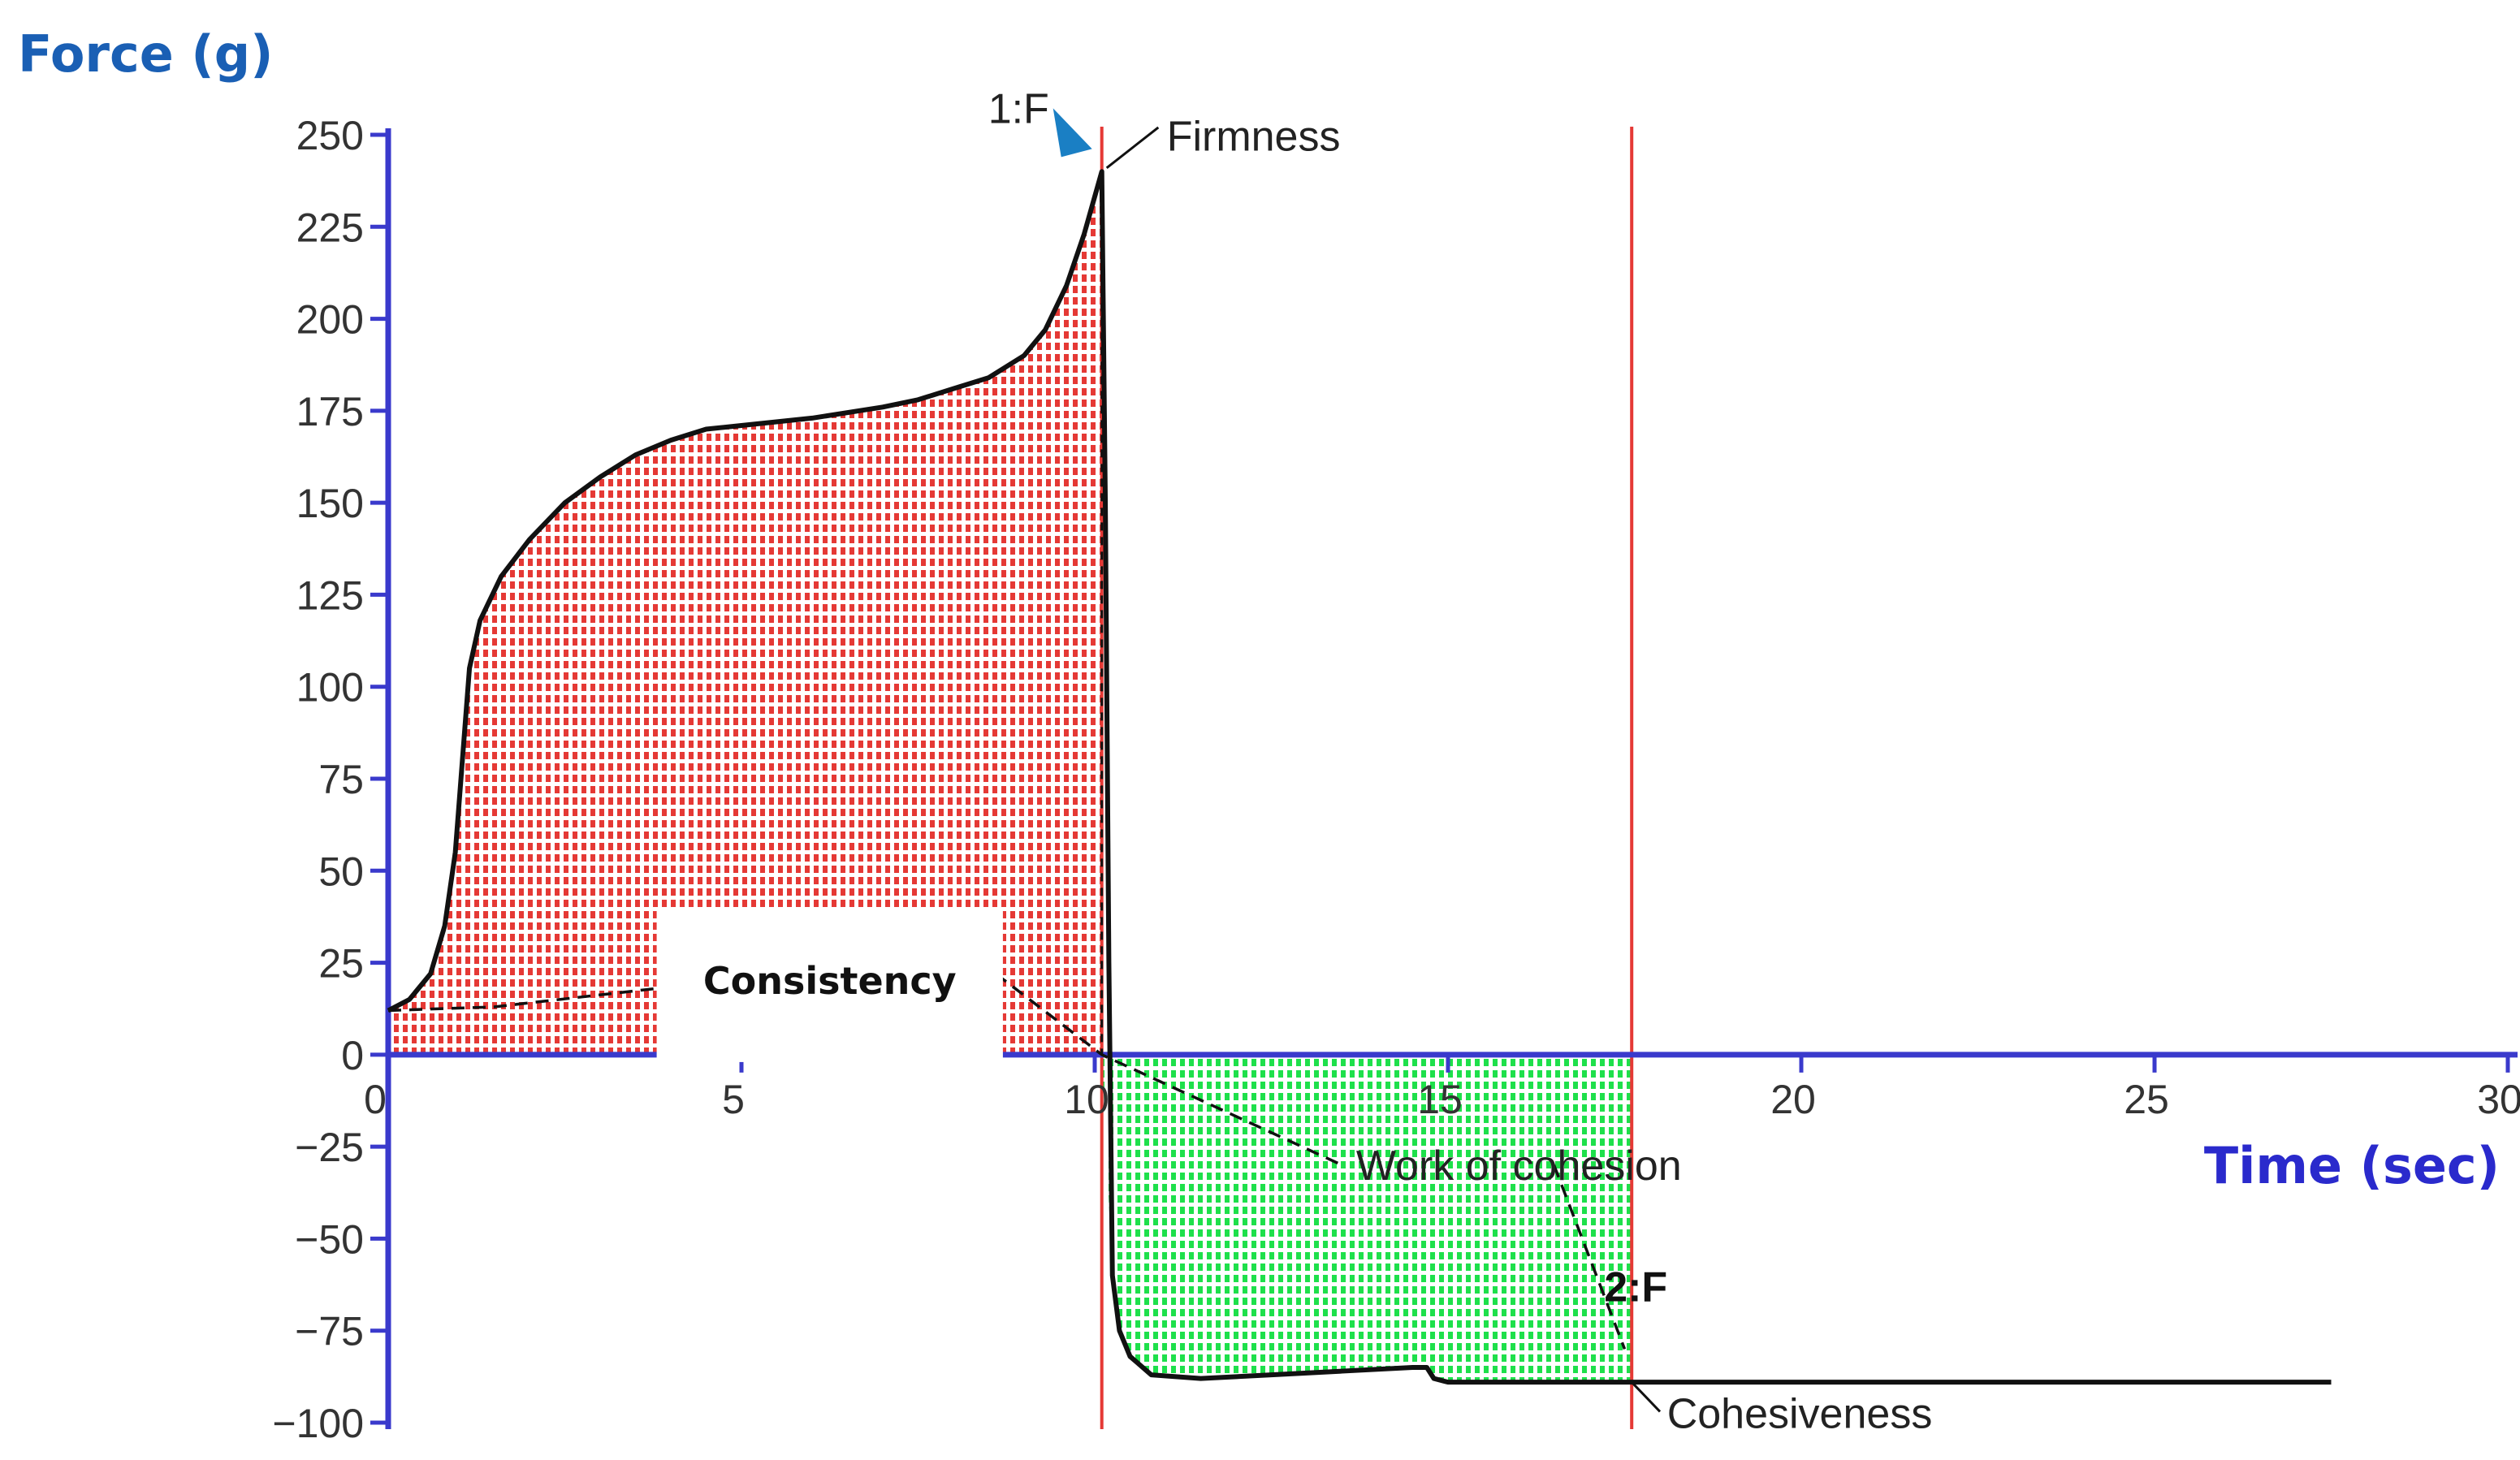  What do you see at coordinates (330, 411) in the screenshot?
I see `y-tick-label: 175` at bounding box center [330, 411].